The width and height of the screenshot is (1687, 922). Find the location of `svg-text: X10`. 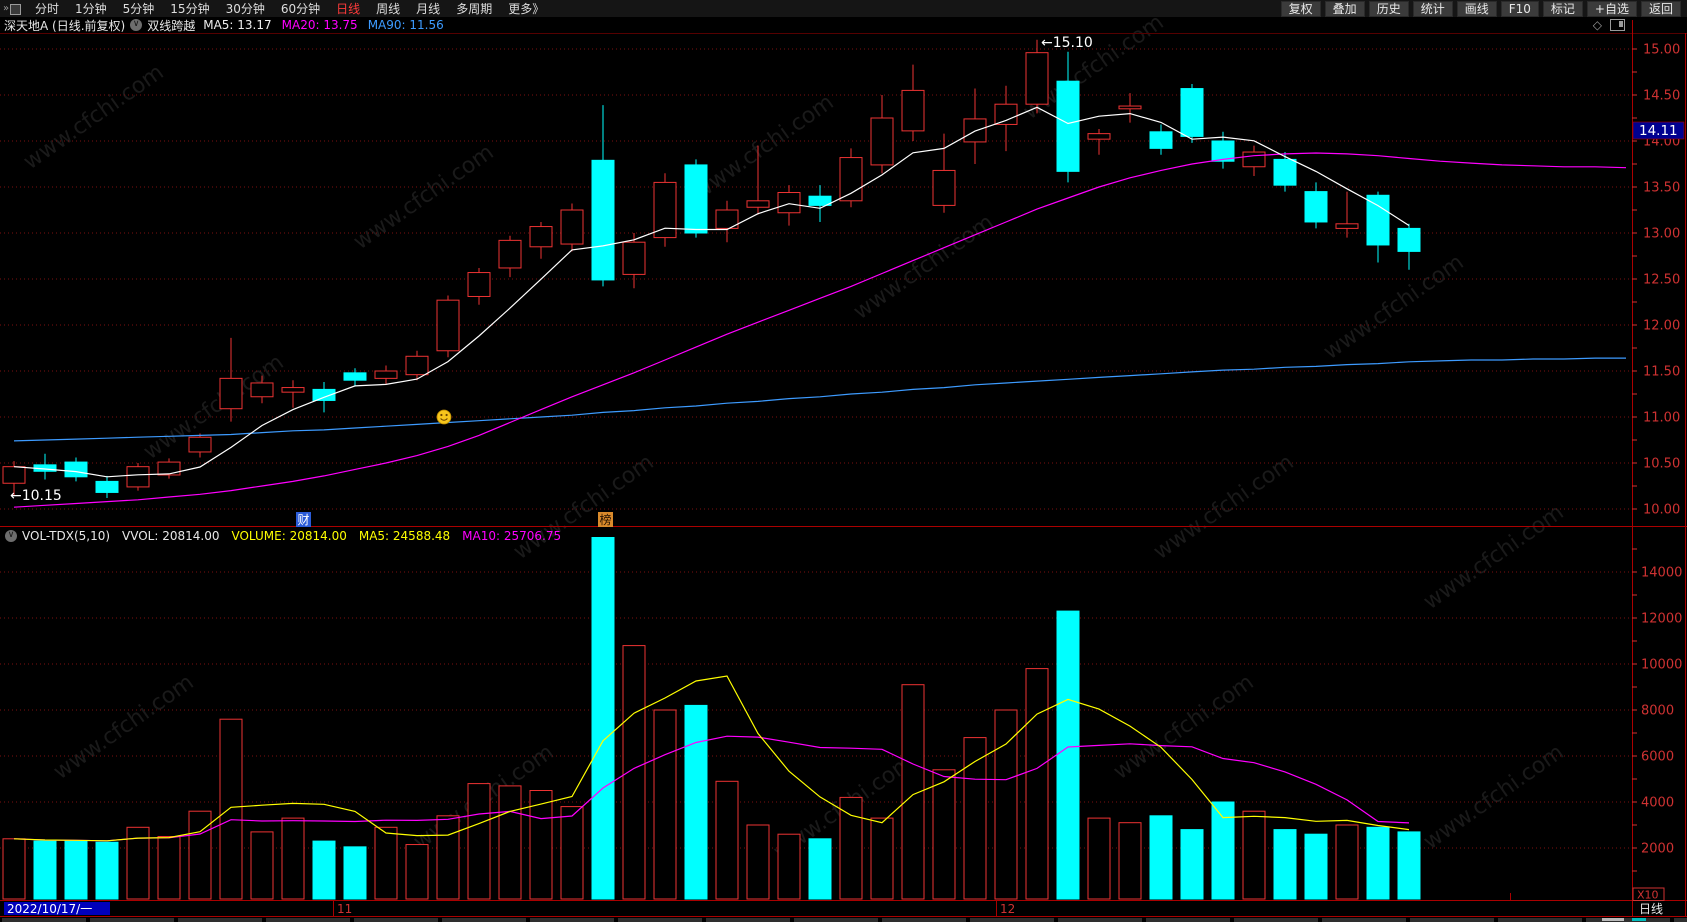

svg-text: X10 is located at coordinates (1648, 895).